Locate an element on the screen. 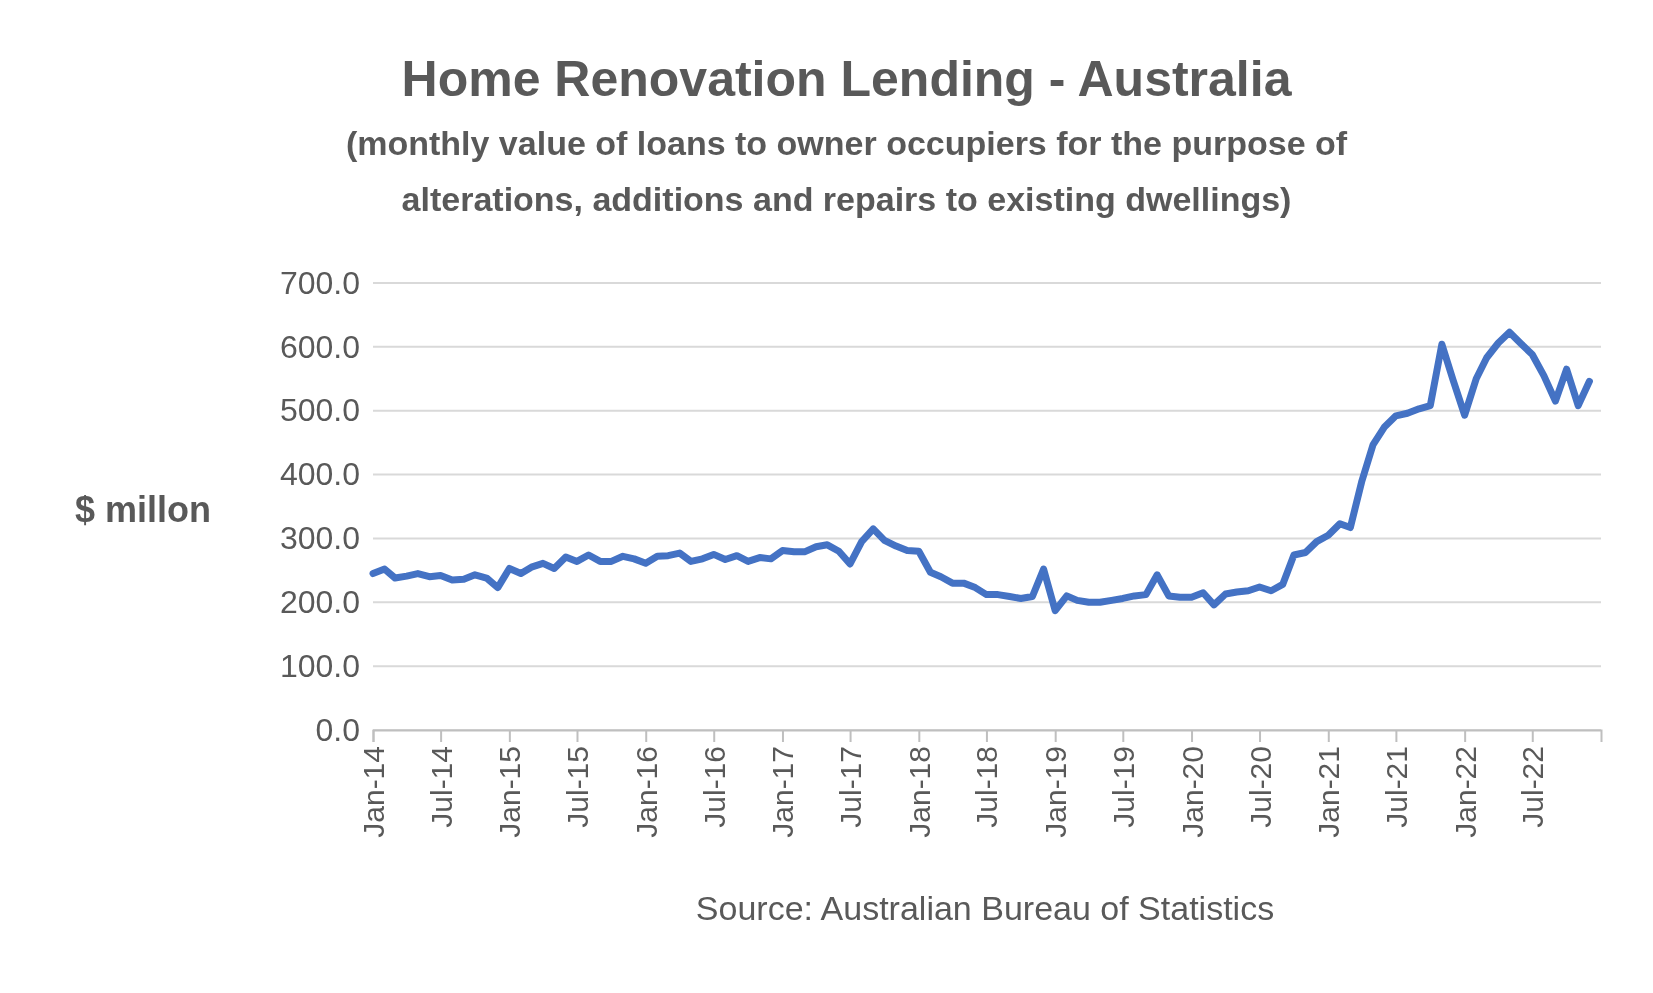 The width and height of the screenshot is (1653, 993). y-tick-label: 700.0 is located at coordinates (319, 282).